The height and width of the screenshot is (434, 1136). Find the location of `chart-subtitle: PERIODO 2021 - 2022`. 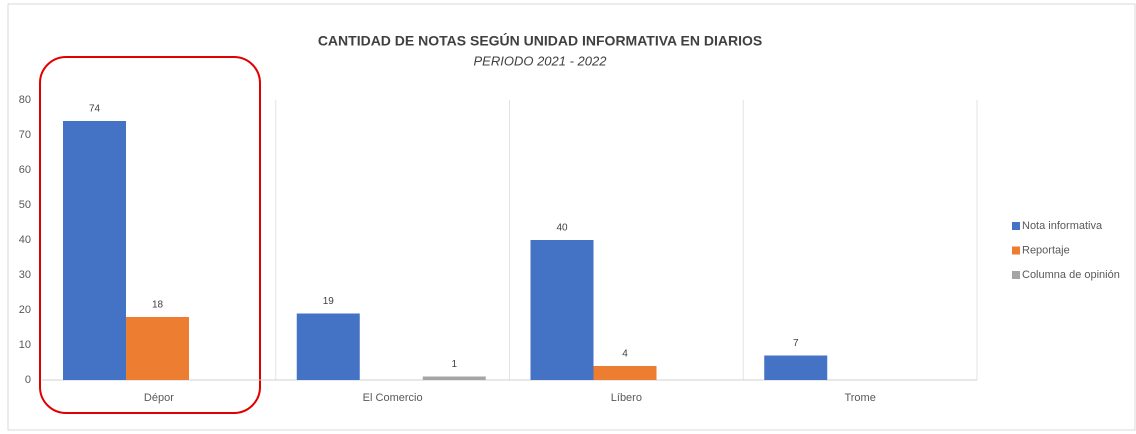

chart-subtitle: PERIODO 2021 - 2022 is located at coordinates (541, 60).